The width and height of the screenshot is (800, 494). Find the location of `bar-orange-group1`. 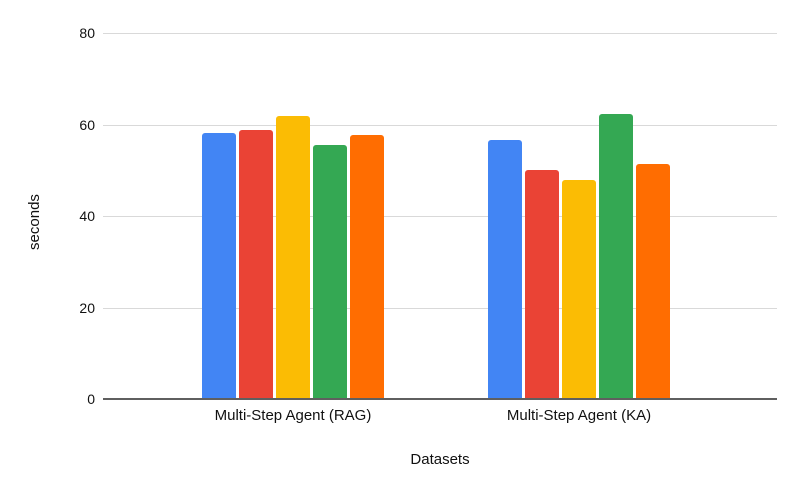

bar-orange-group1 is located at coordinates (367, 267).